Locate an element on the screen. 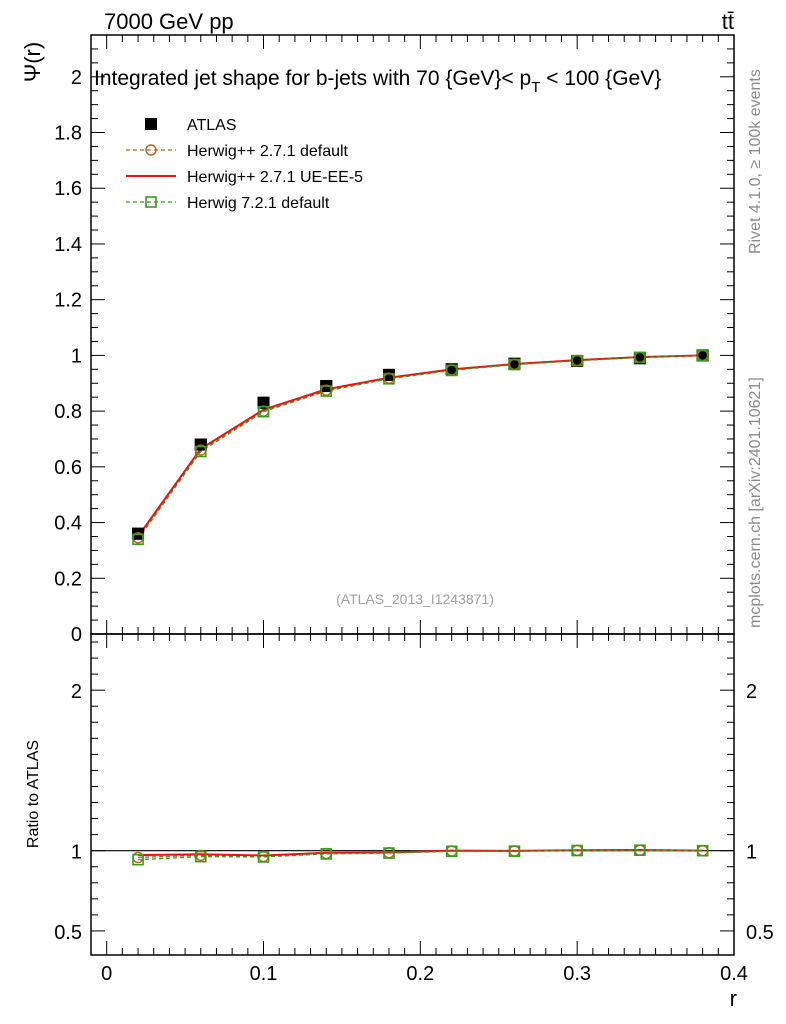  x-tick-label: 0.4 is located at coordinates (734, 974).